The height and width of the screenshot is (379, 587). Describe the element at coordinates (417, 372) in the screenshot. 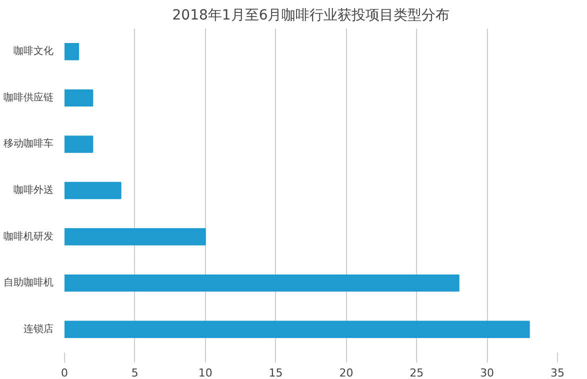

I see `x-tick-label: 25` at that location.